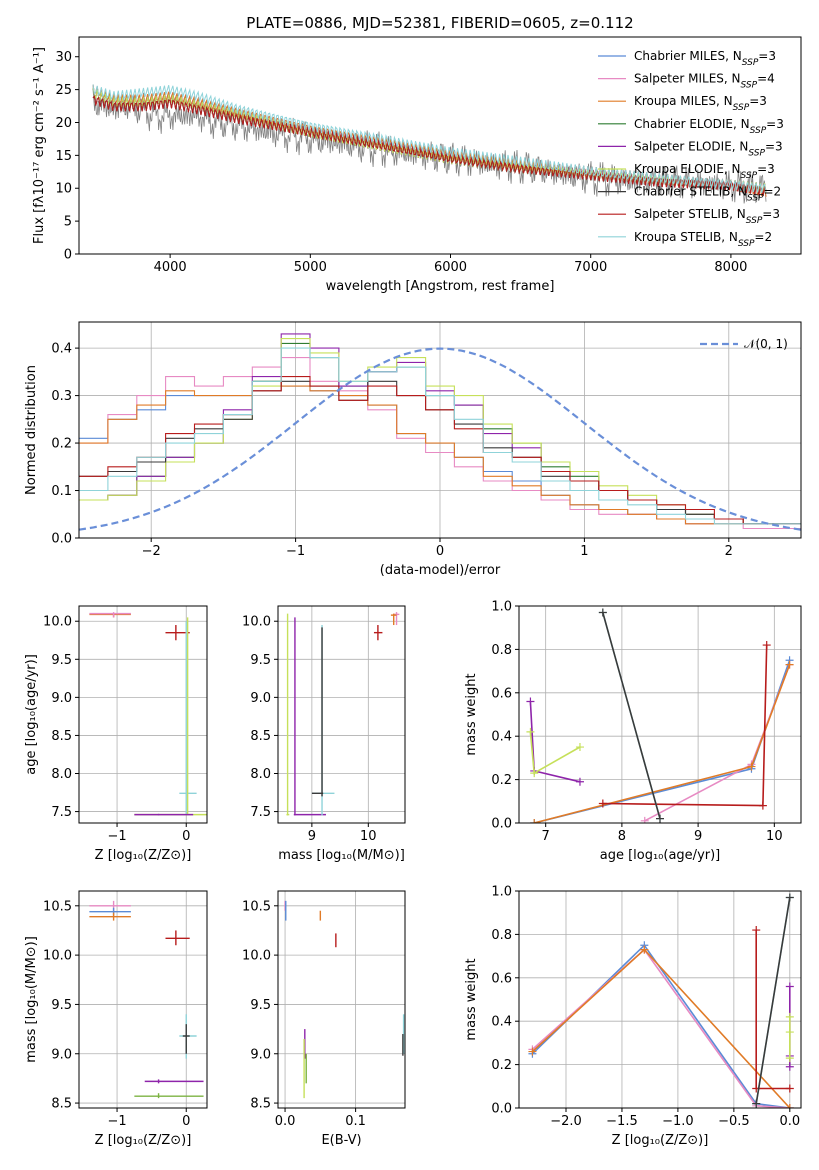  I want to click on x-tick-label: 6000, so click(450, 267).